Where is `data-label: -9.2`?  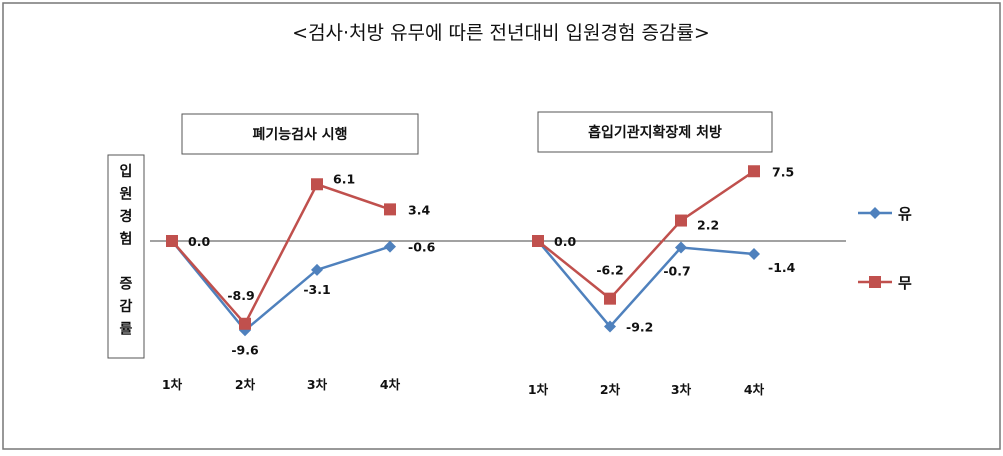
data-label: -9.2 is located at coordinates (639, 327).